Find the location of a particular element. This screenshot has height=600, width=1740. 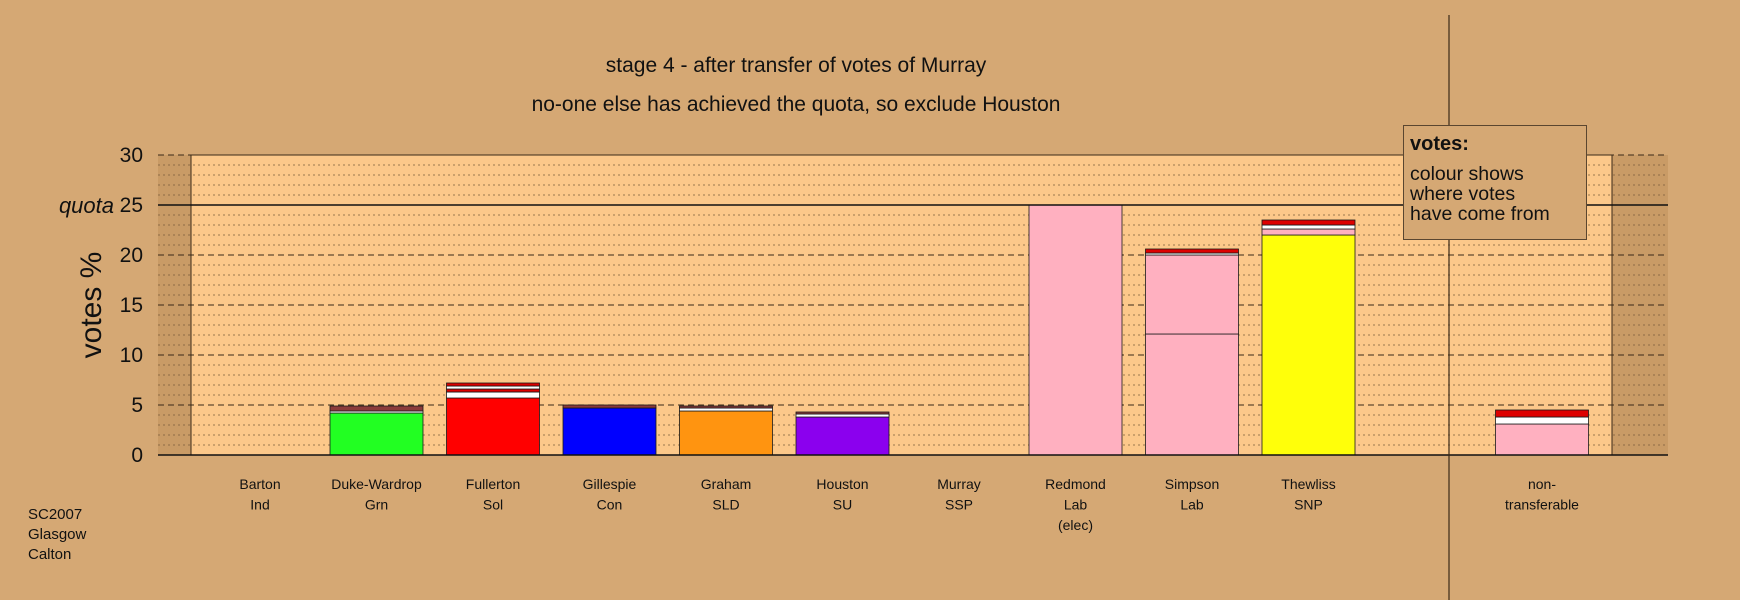

bar-thewliss-label-1: SNP is located at coordinates (1308, 505).